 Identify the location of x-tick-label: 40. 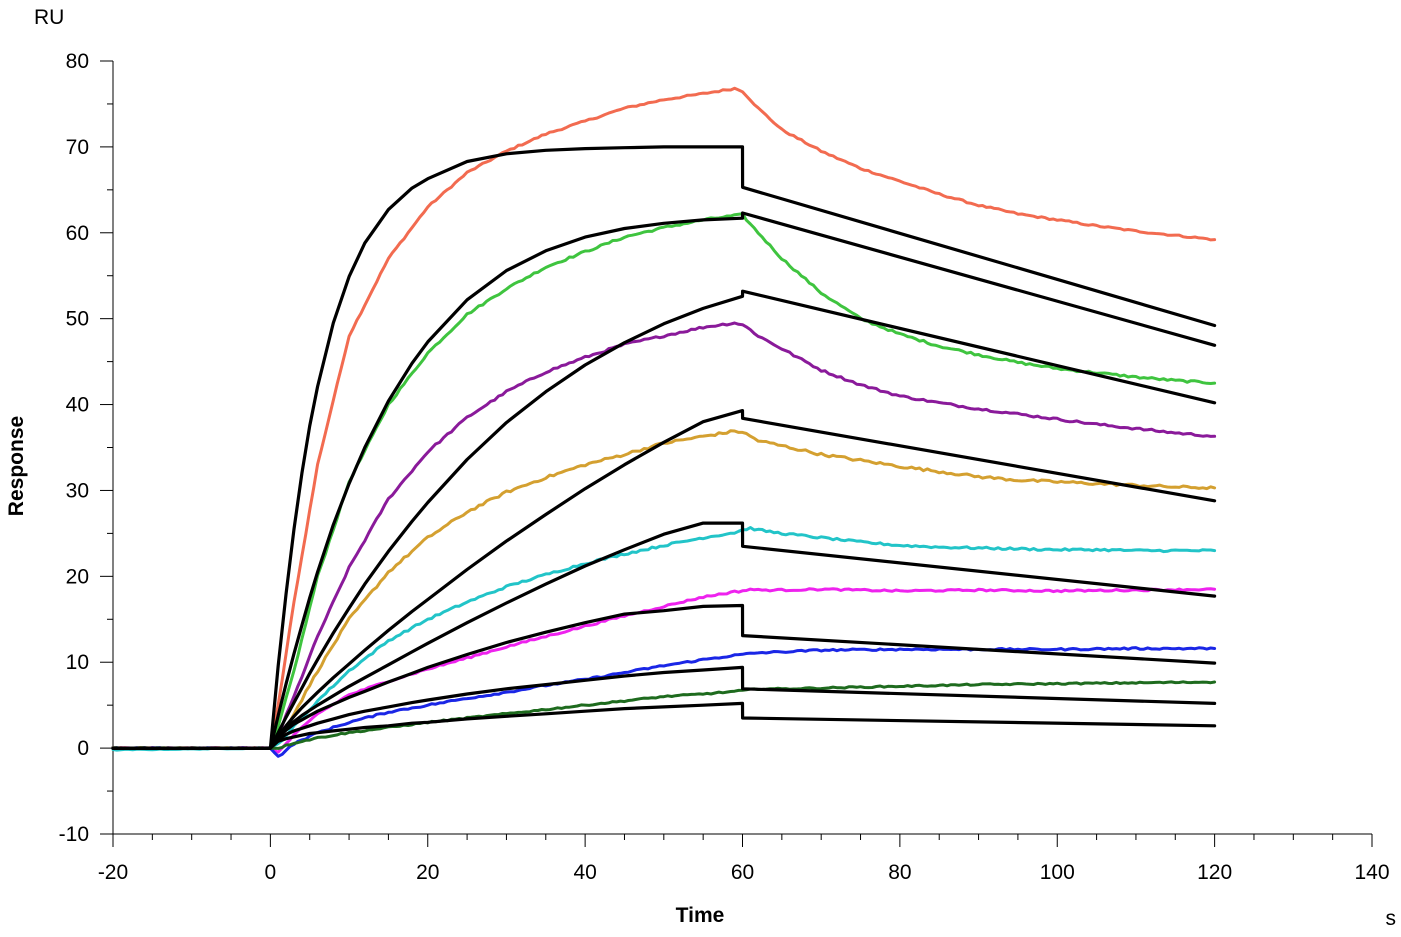
(584, 872).